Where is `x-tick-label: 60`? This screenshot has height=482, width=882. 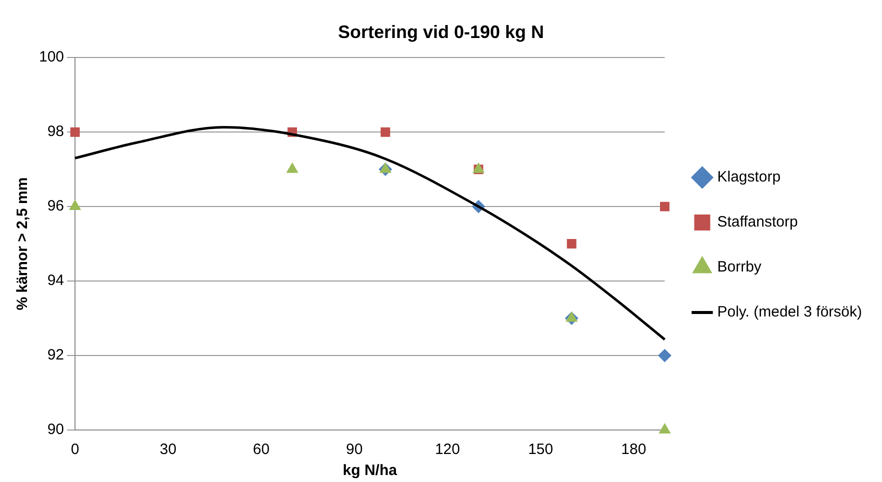
x-tick-label: 60 is located at coordinates (261, 449).